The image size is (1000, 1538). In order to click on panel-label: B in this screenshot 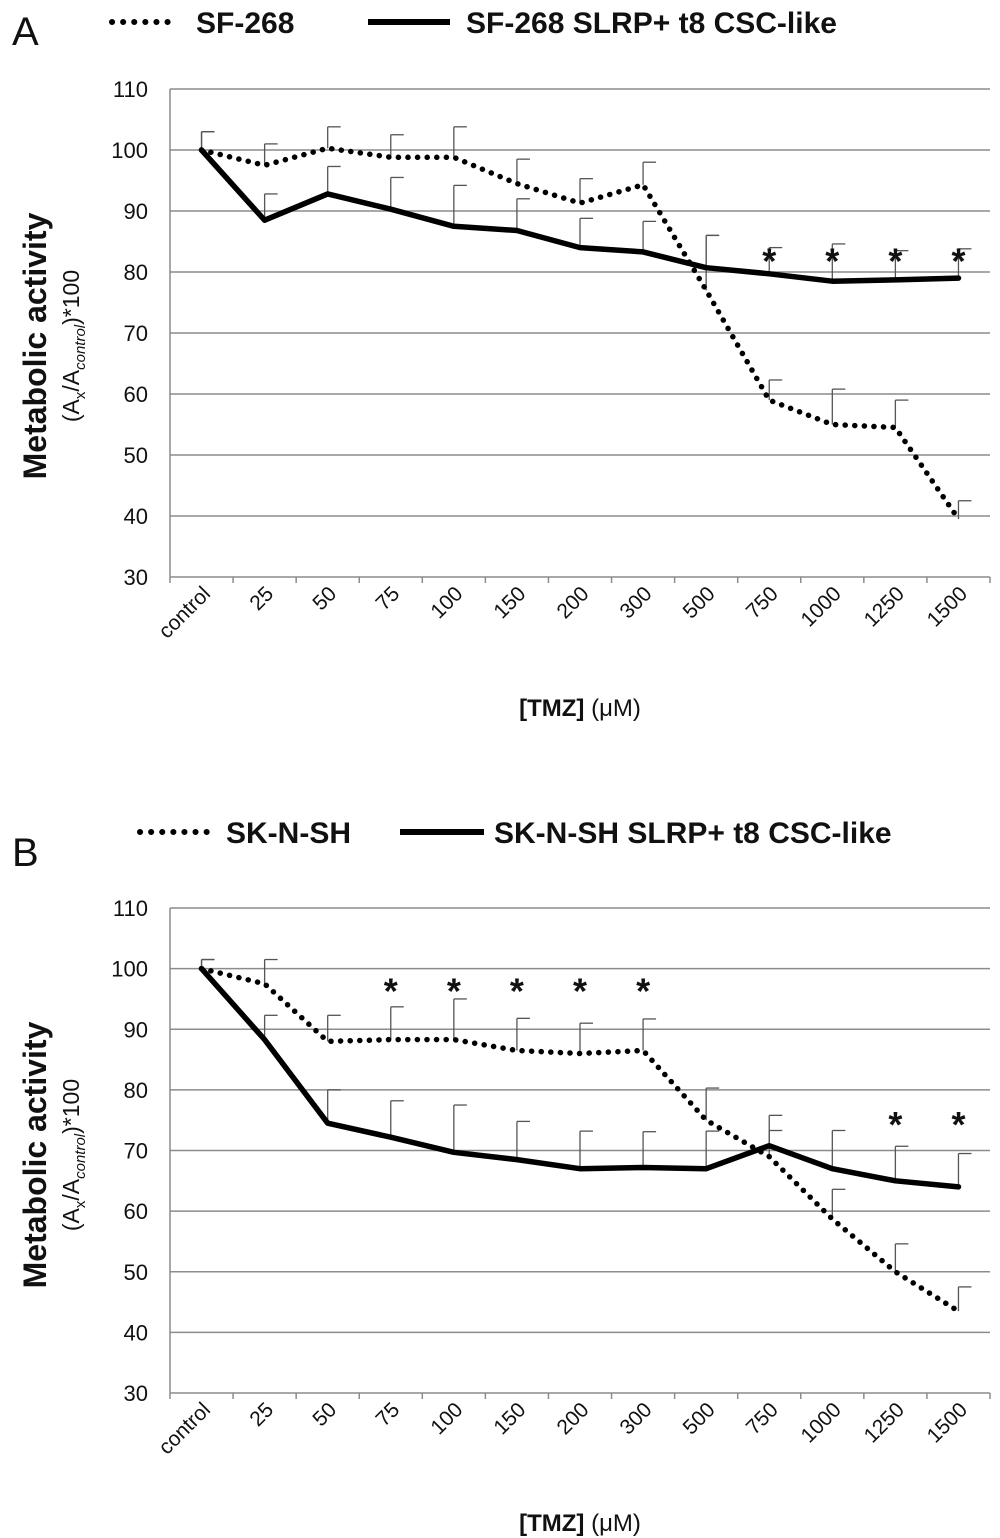, I will do `click(25, 853)`.